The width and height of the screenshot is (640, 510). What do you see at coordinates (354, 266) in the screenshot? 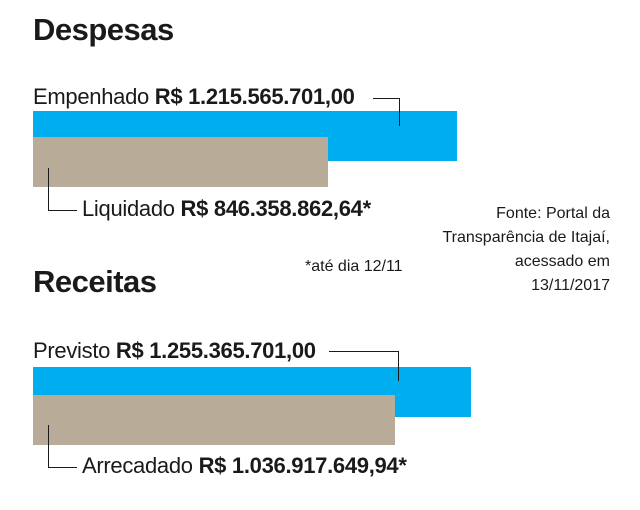
I see `footnote: *até dia 12/11` at bounding box center [354, 266].